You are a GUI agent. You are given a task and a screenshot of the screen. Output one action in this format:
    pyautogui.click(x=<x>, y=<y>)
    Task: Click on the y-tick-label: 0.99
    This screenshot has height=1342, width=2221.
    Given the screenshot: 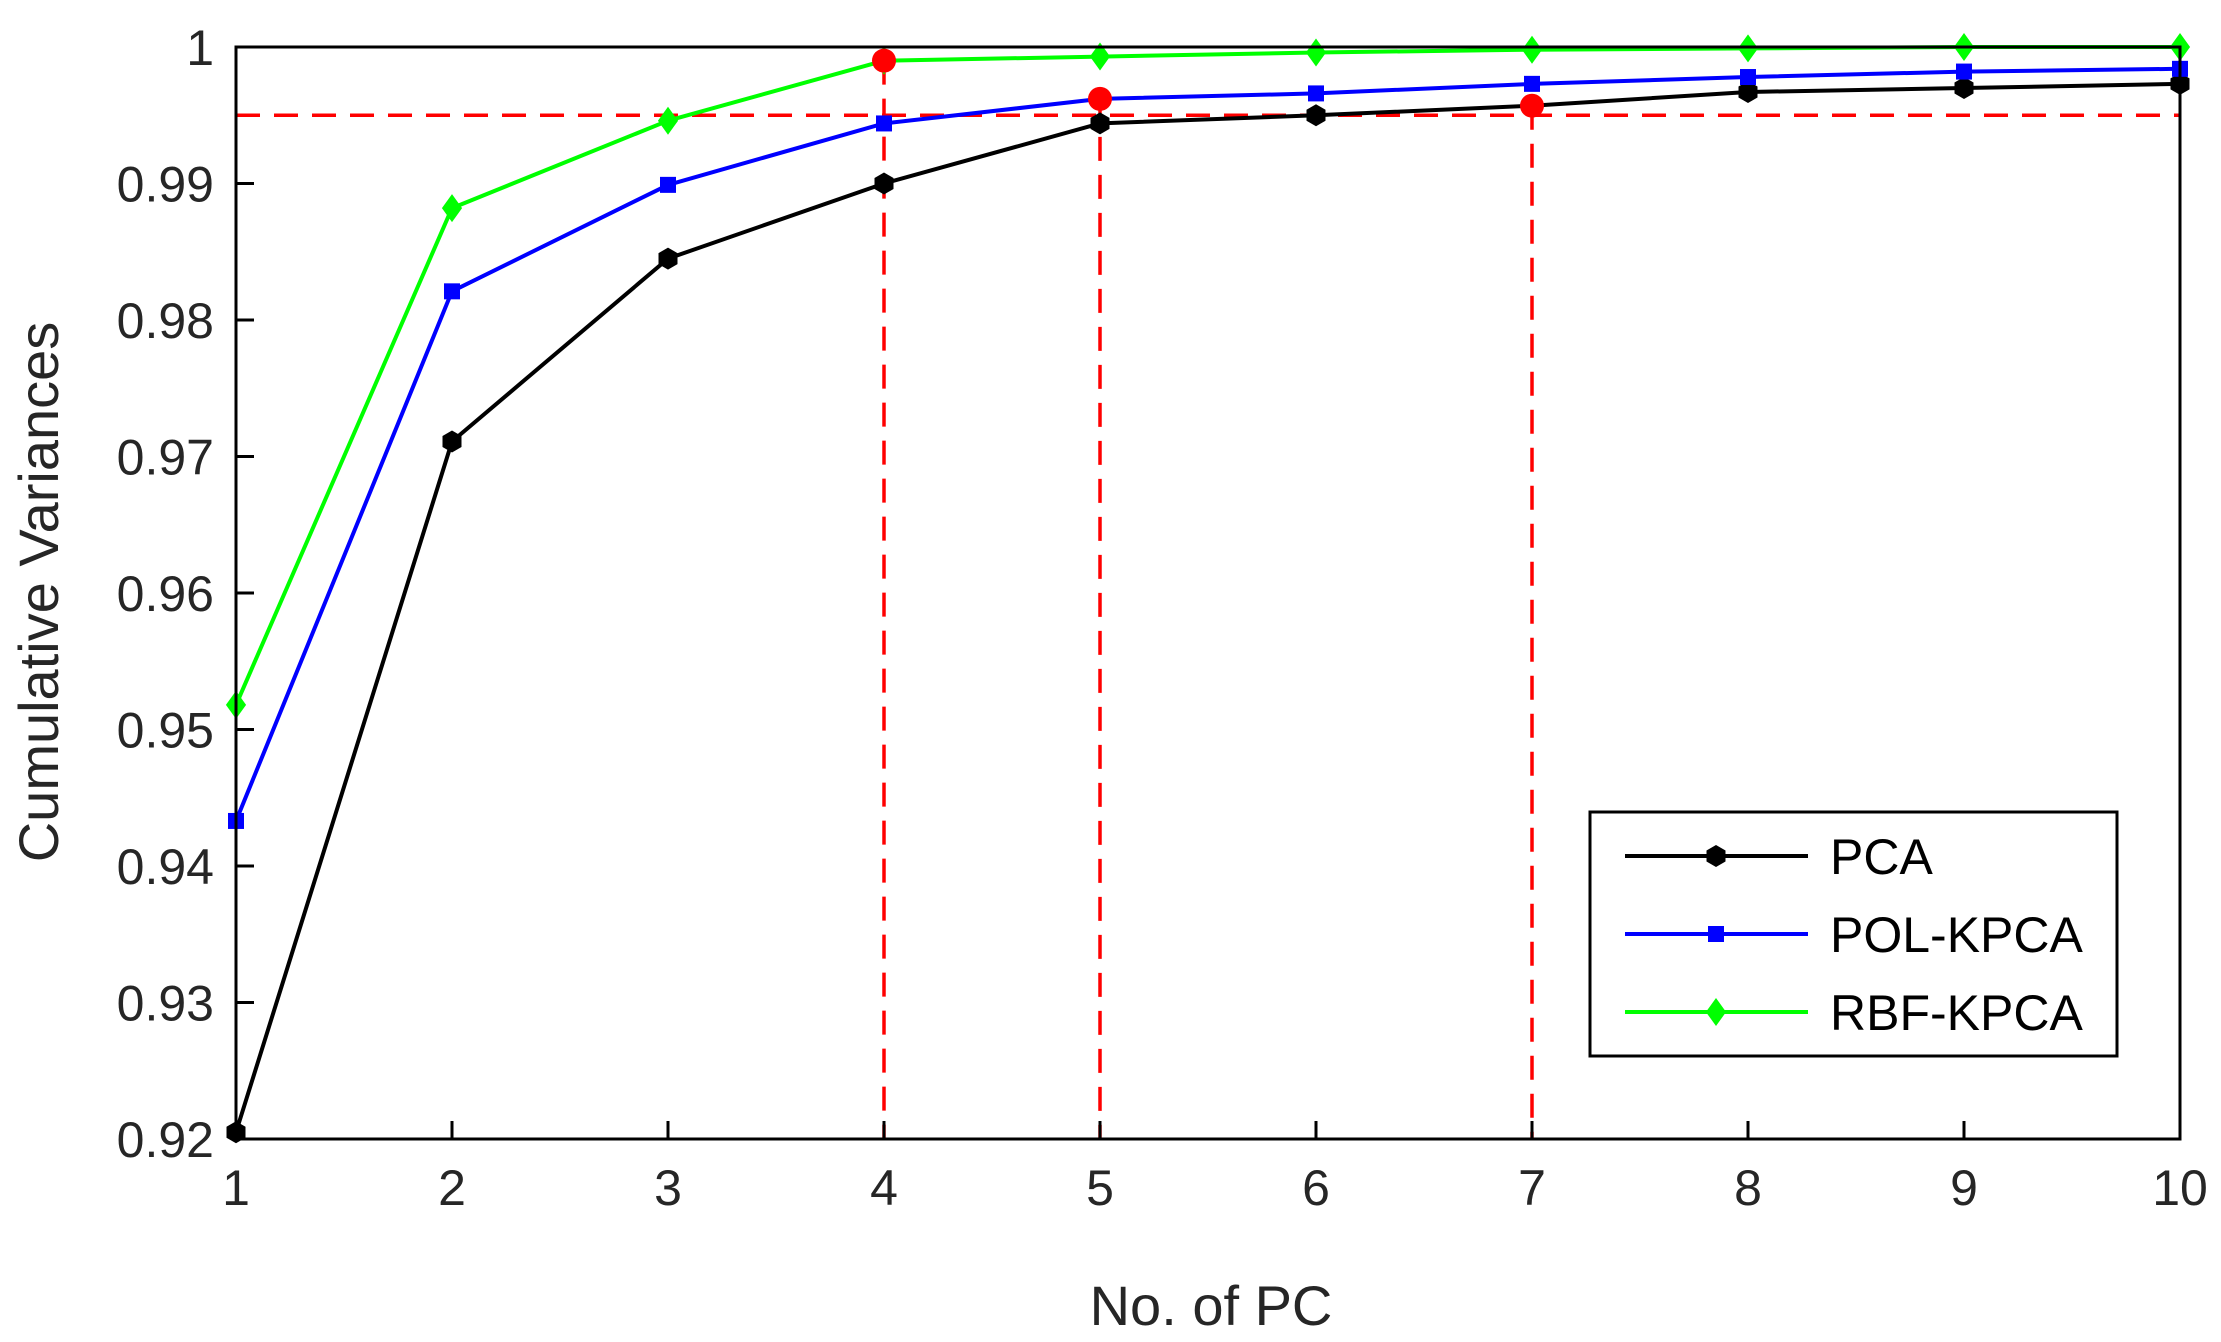 What is the action you would take?
    pyautogui.click(x=165, y=185)
    